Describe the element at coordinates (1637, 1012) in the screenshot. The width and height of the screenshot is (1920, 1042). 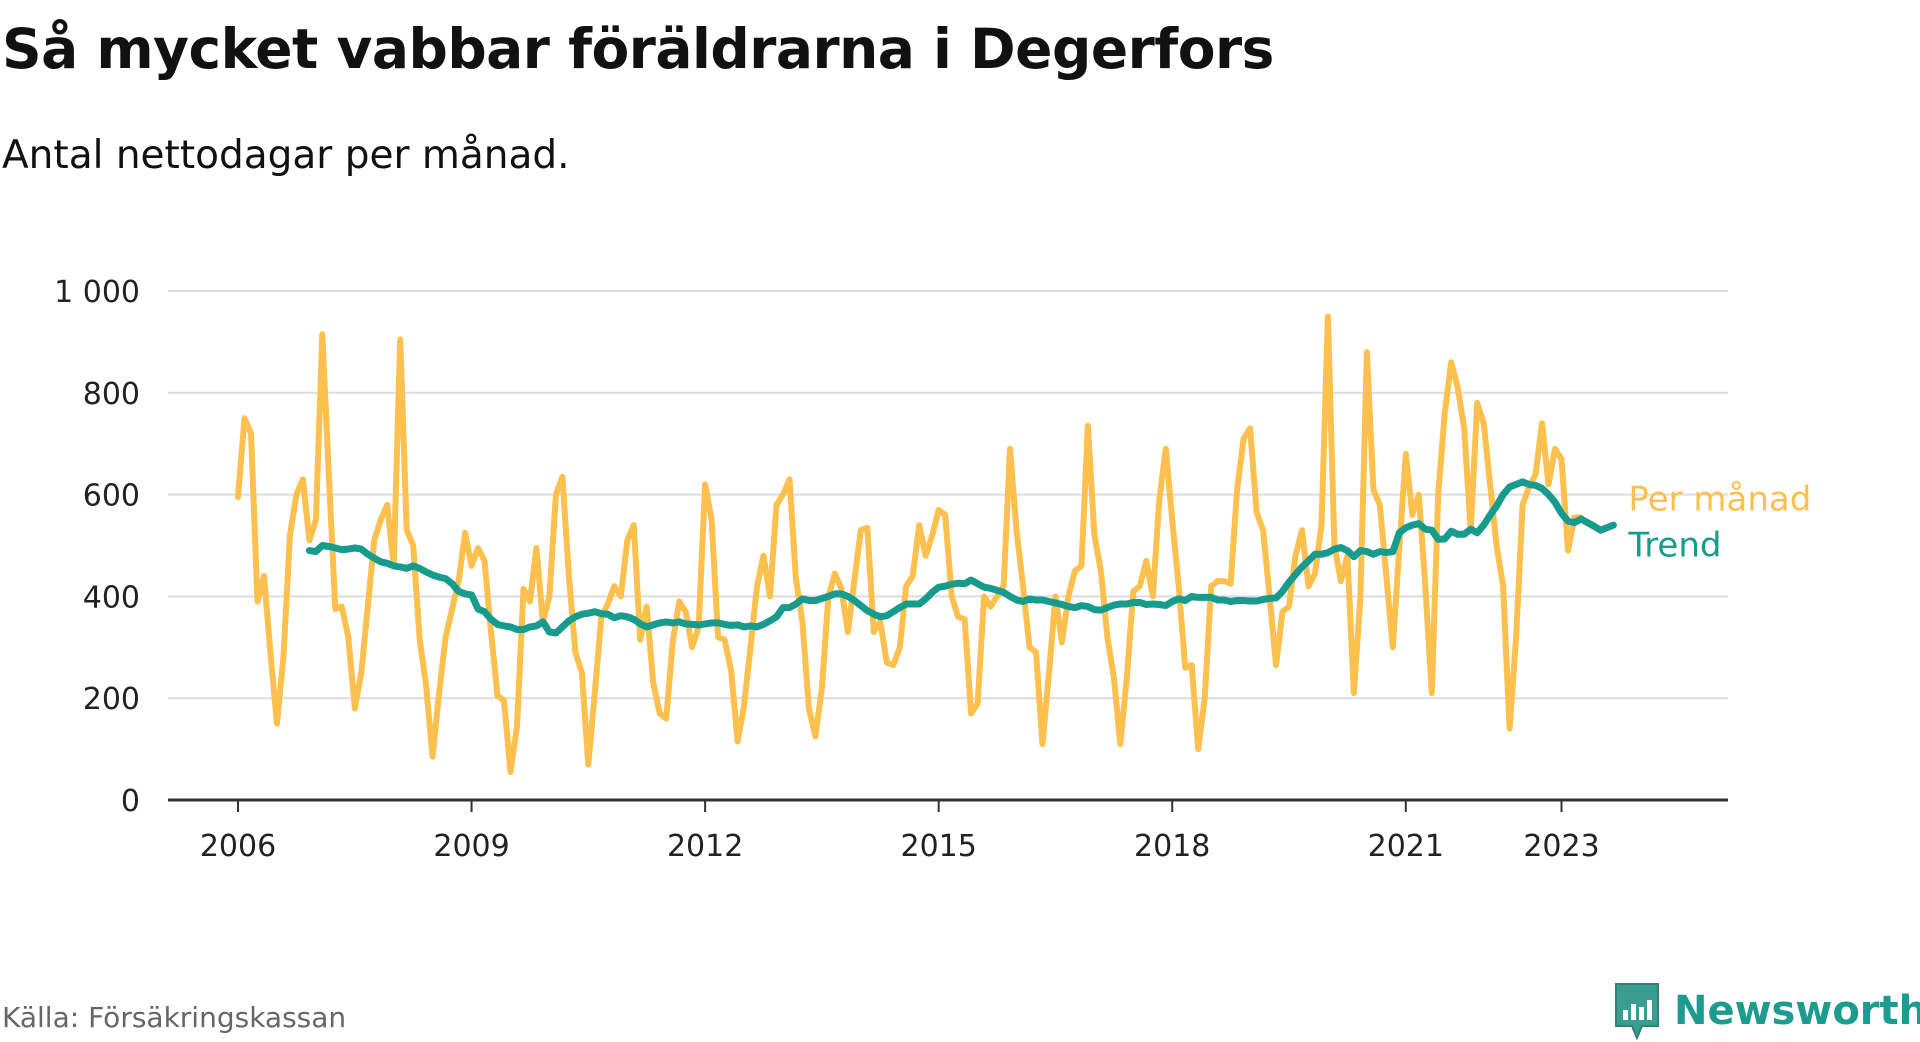
I see `newsworthy-logo-icon` at that location.